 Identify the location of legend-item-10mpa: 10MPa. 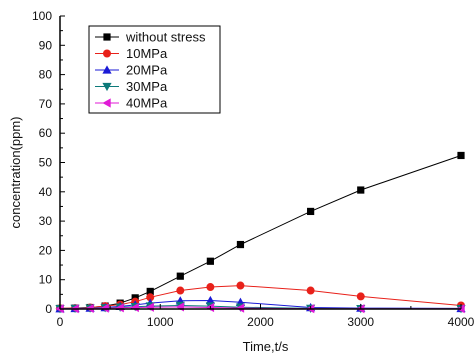
(131, 53).